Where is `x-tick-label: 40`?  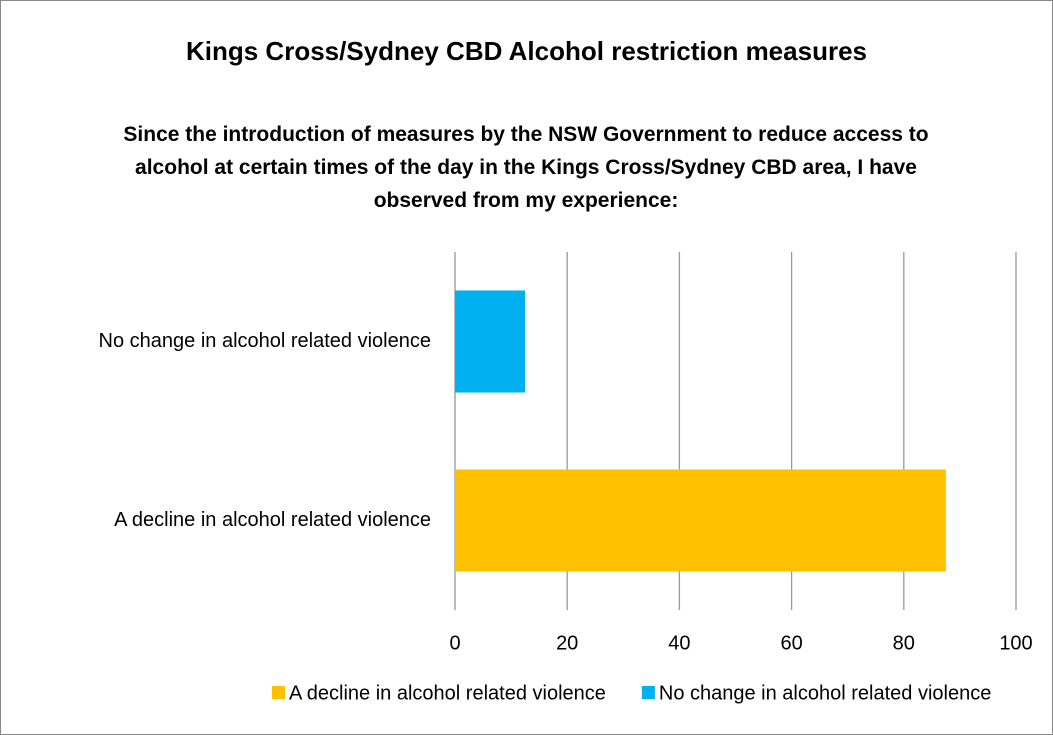 x-tick-label: 40 is located at coordinates (679, 643).